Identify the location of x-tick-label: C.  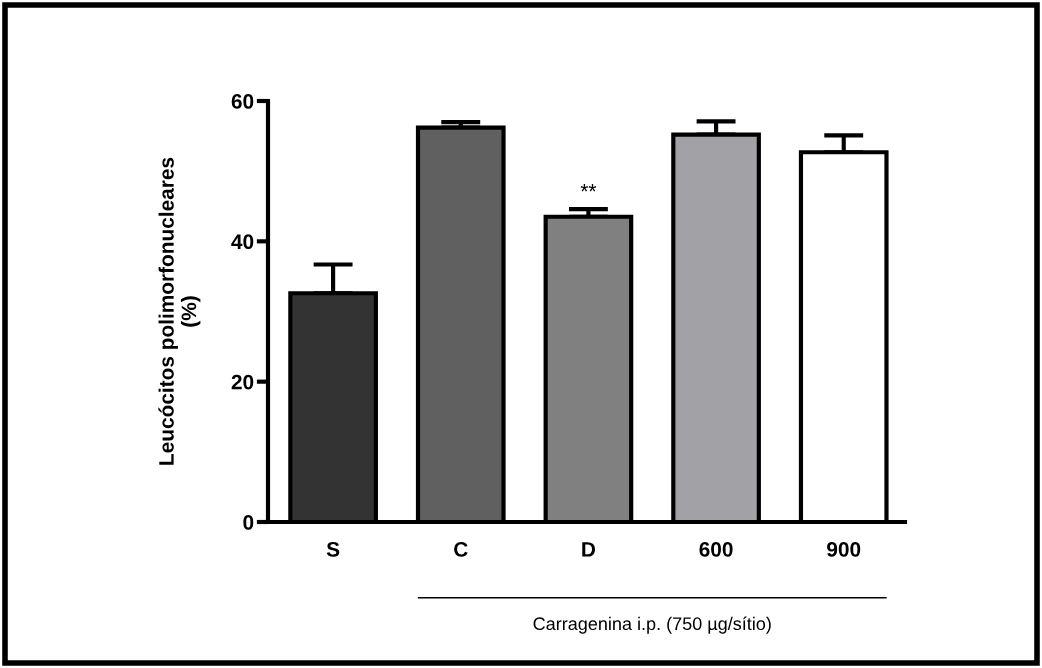
(461, 549).